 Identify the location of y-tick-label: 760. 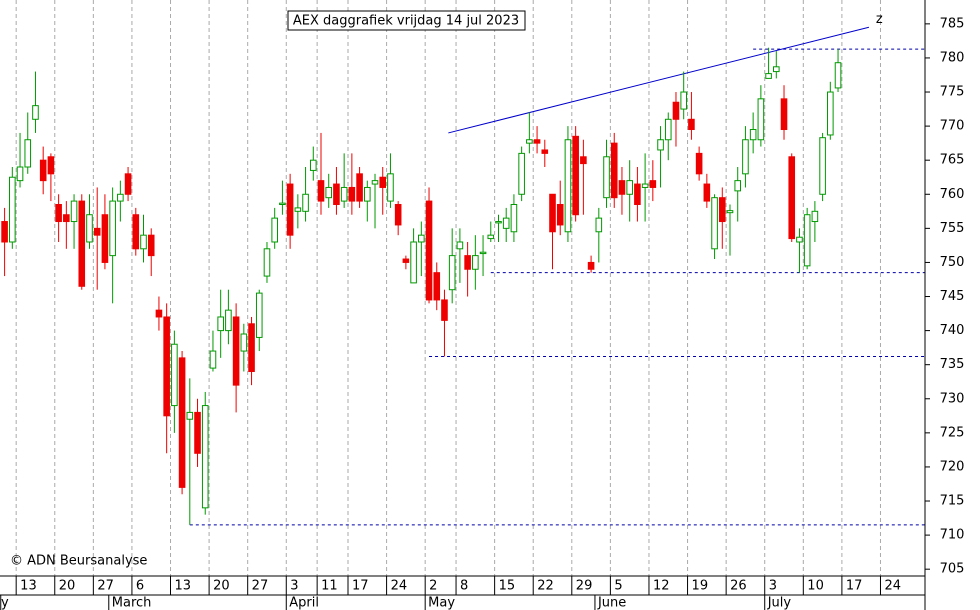
(952, 194).